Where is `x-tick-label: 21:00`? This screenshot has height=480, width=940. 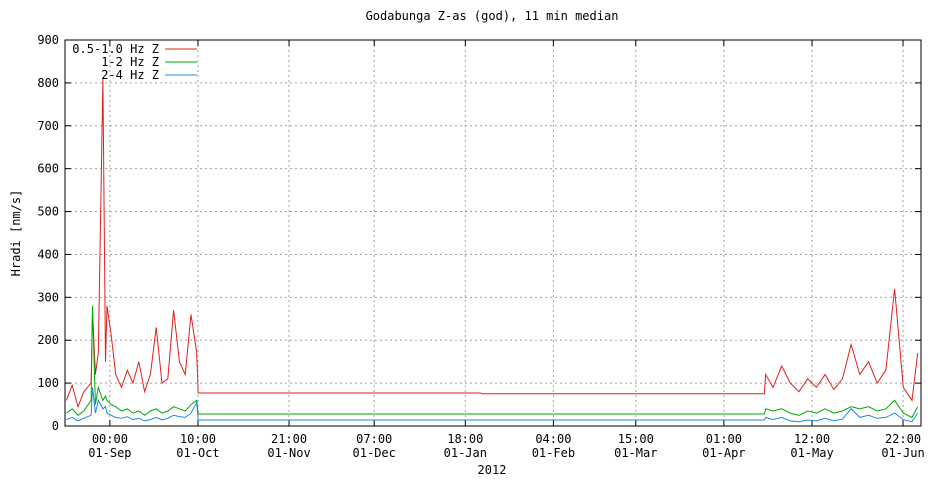 x-tick-label: 21:00 is located at coordinates (289, 439).